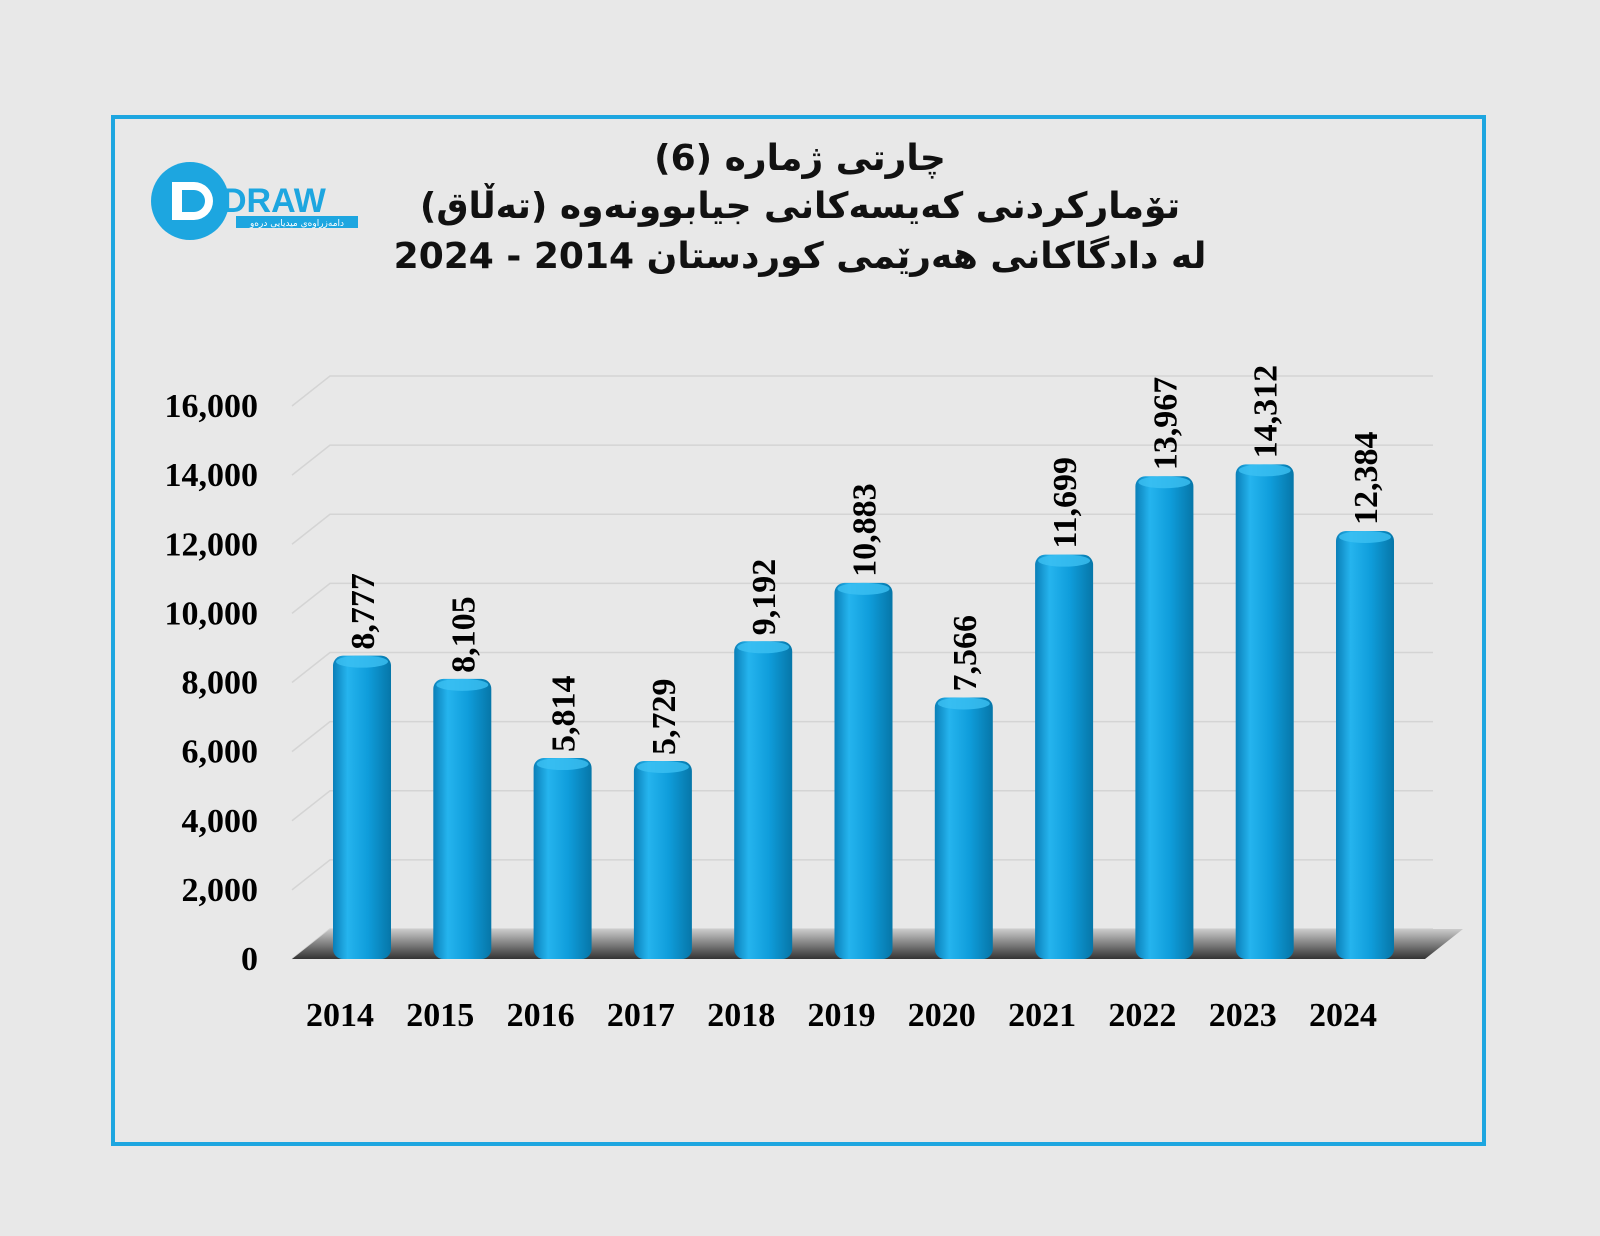  Describe the element at coordinates (763, 800) in the screenshot. I see `bar-2018` at that location.